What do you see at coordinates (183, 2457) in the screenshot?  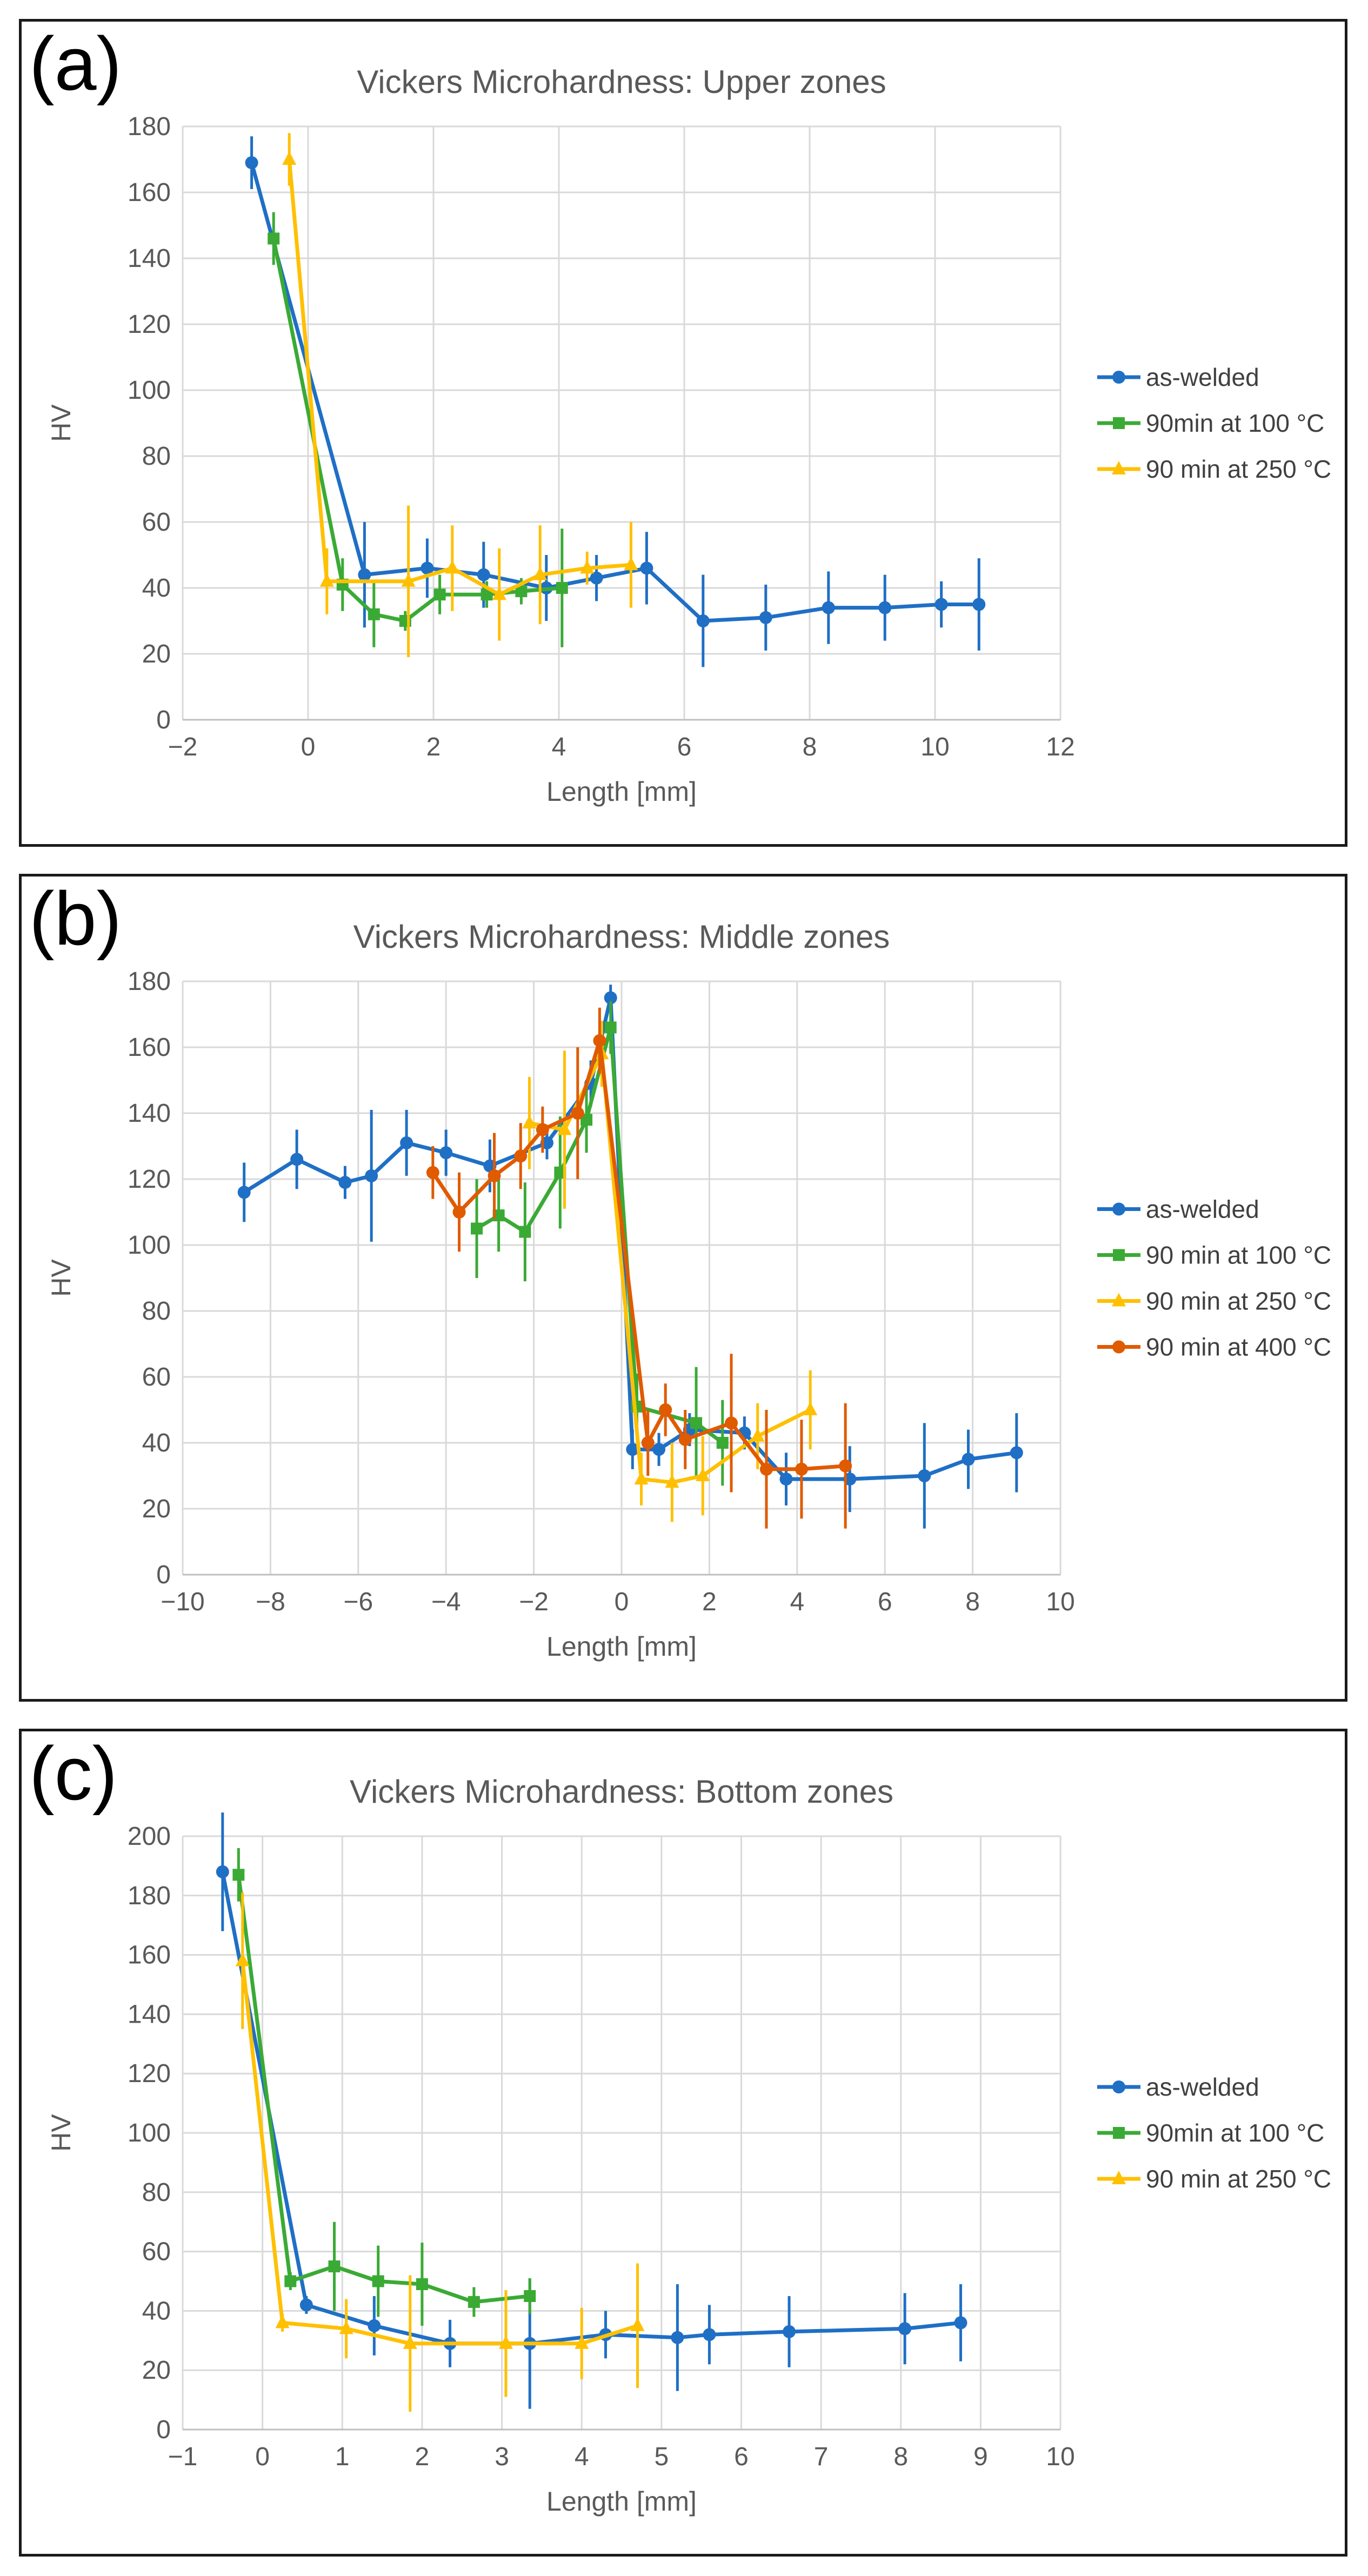 I see `x-tick-label: −1` at bounding box center [183, 2457].